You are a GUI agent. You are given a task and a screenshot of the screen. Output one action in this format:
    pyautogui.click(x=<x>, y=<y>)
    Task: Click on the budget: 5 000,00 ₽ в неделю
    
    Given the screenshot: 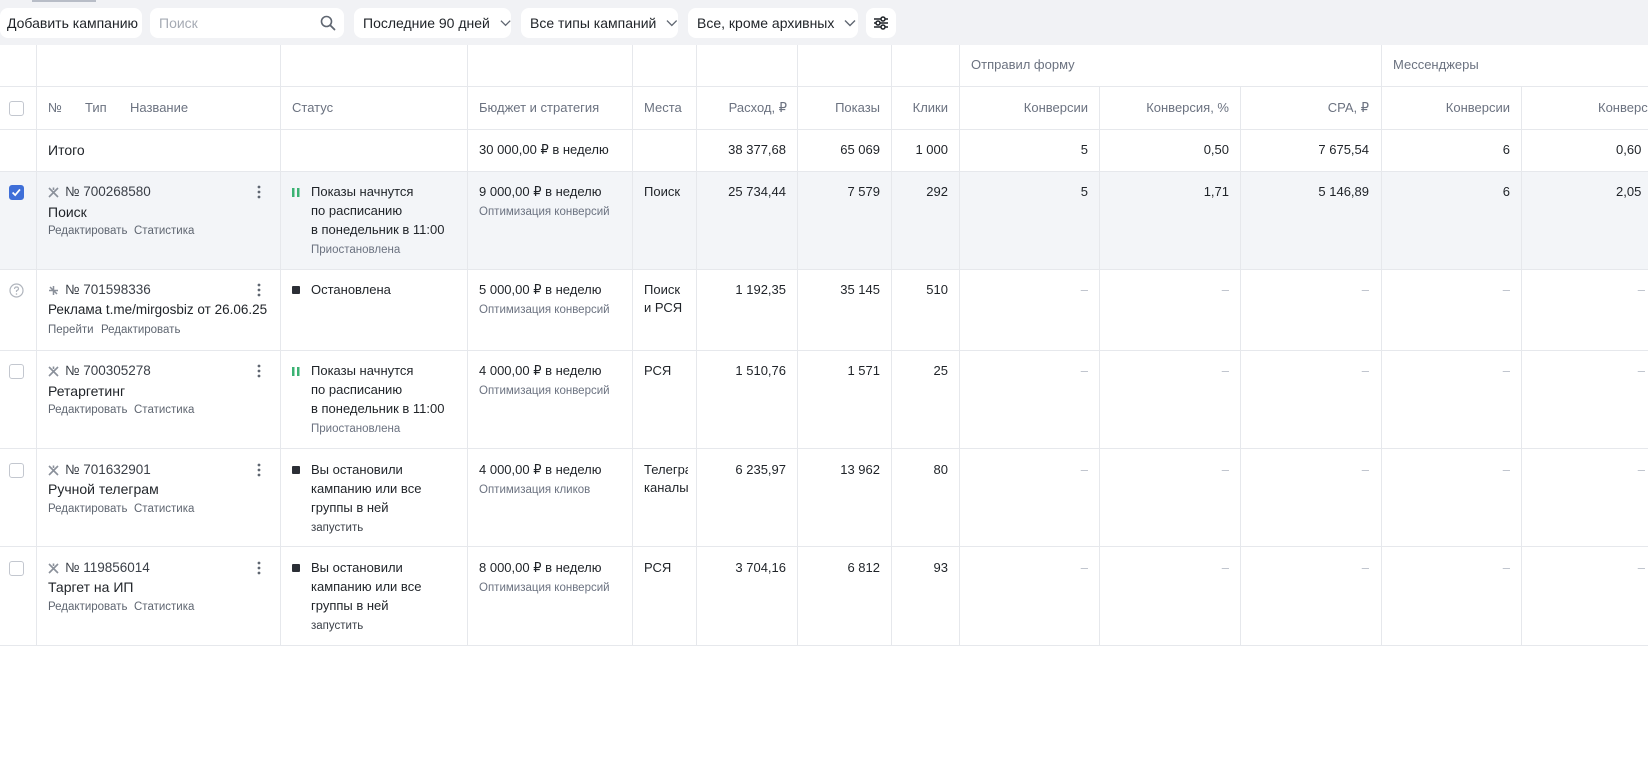 What is the action you would take?
    pyautogui.click(x=540, y=289)
    